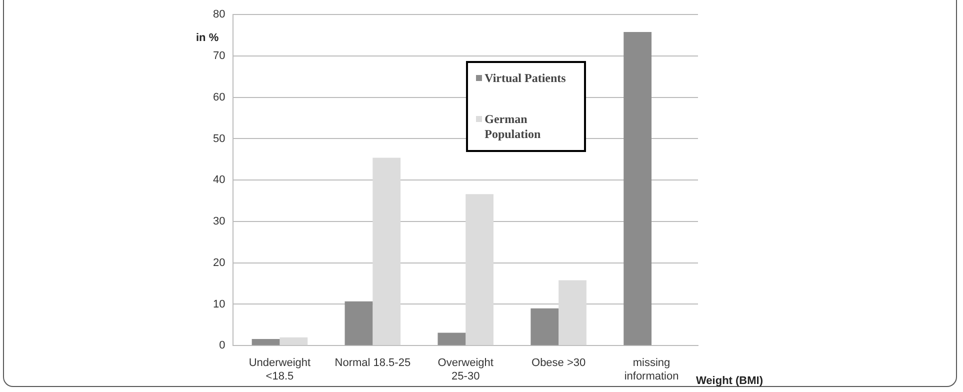  Describe the element at coordinates (651, 369) in the screenshot. I see `x-tick-label: missing information` at that location.